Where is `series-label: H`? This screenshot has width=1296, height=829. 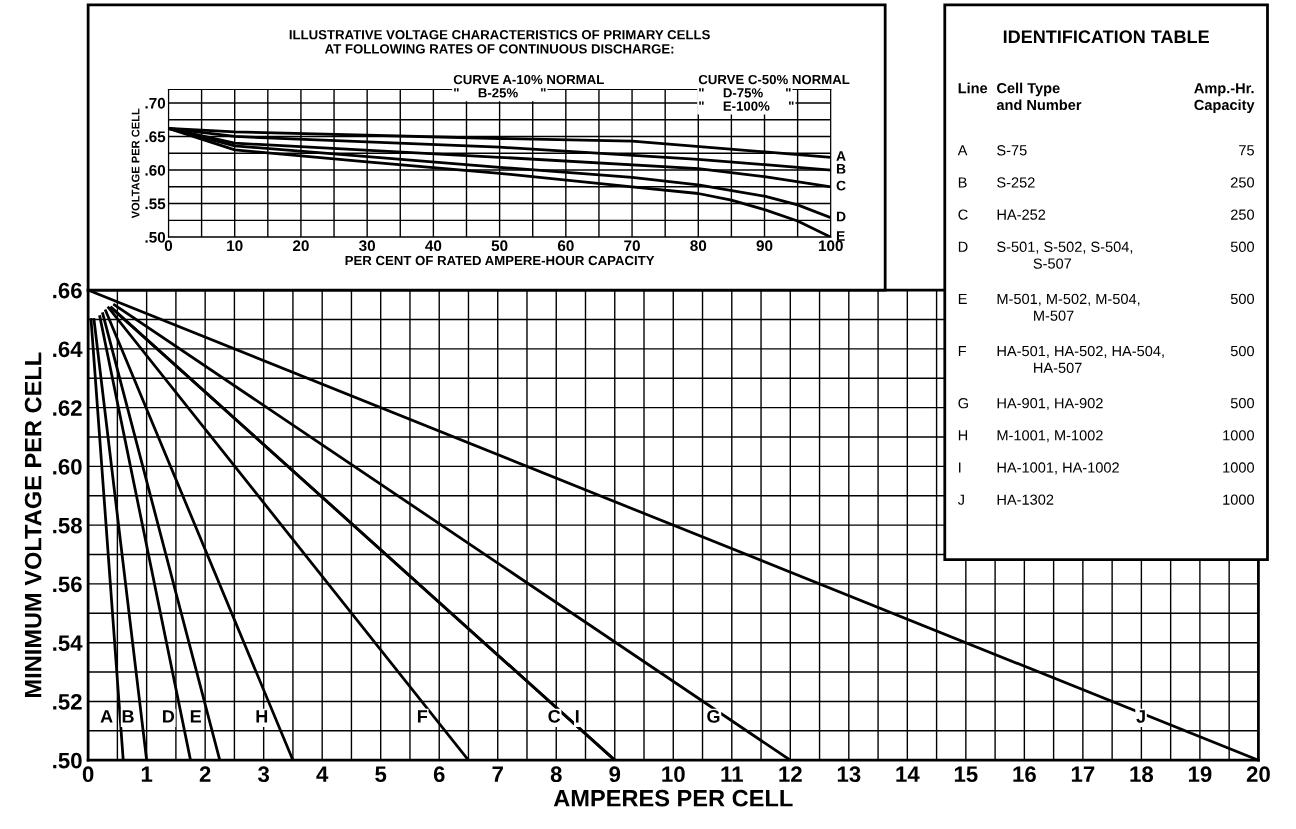
series-label: H is located at coordinates (262, 716).